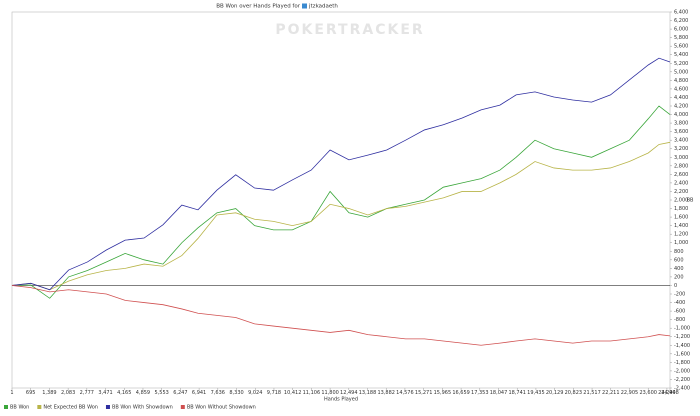  I want to click on y-tick-label: 2,800, so click(681, 166).